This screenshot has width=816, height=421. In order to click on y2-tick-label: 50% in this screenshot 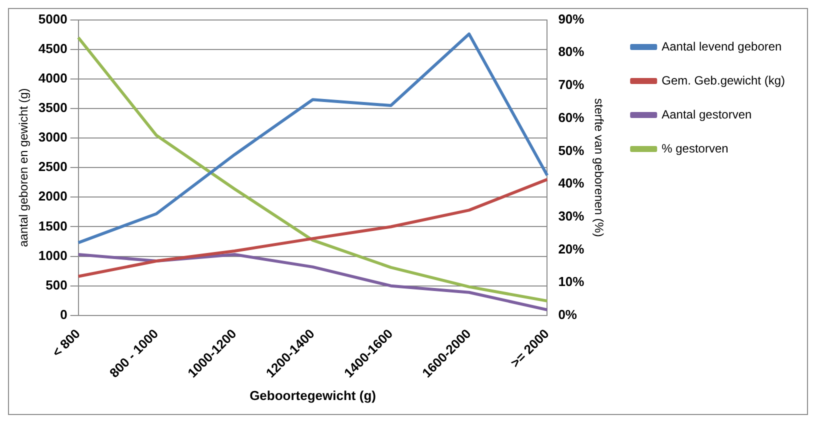, I will do `click(571, 150)`.